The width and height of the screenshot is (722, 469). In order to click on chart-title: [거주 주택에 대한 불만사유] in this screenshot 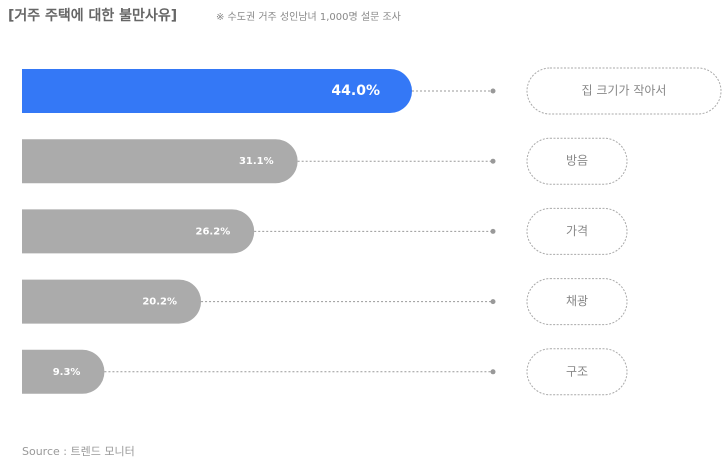, I will do `click(92, 15)`.